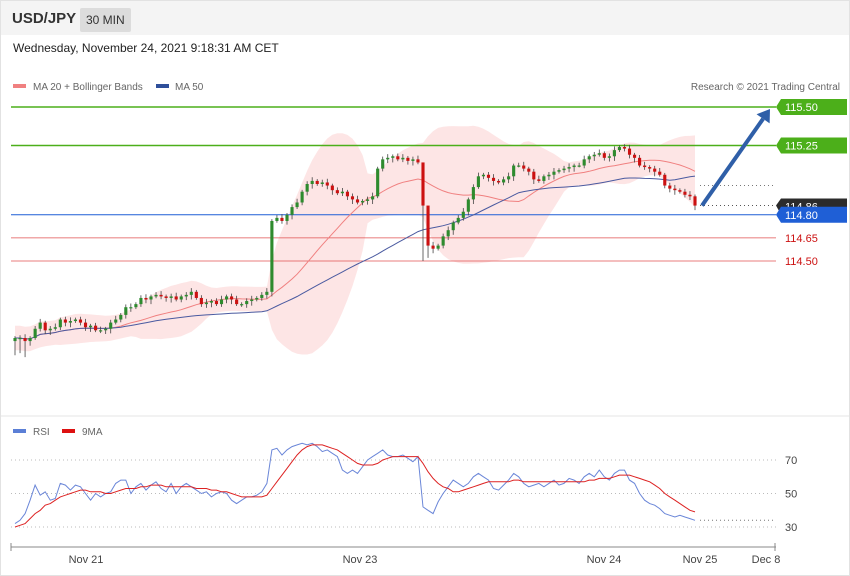  Describe the element at coordinates (105, 20) in the screenshot. I see `timeframe-button: 30 MIN` at that location.